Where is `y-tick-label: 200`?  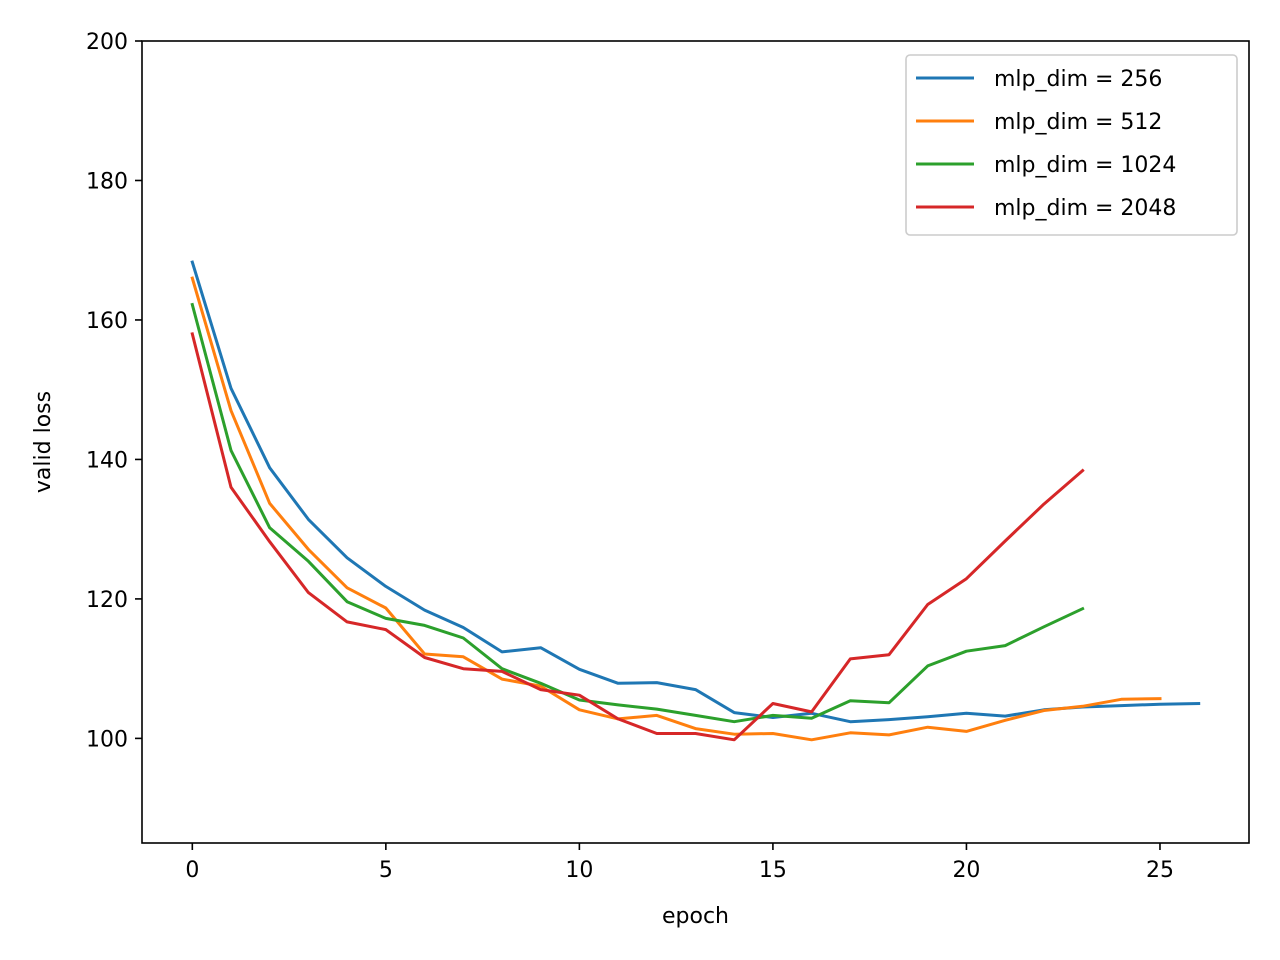 y-tick-label: 200 is located at coordinates (107, 42).